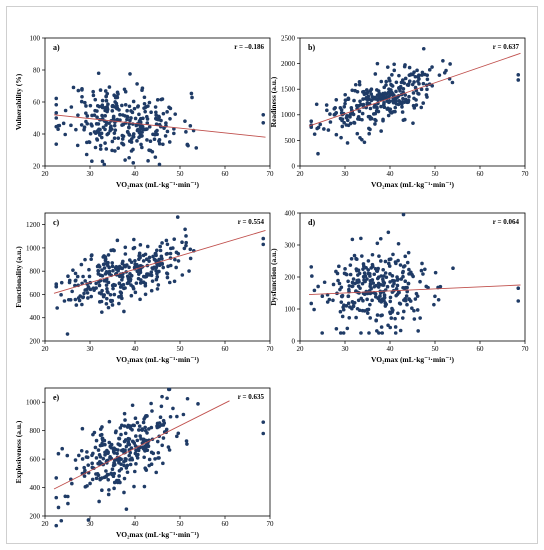 The height and width of the screenshot is (550, 544). Describe the element at coordinates (251, 222) in the screenshot. I see `correlation-label: r = 0.554` at that location.